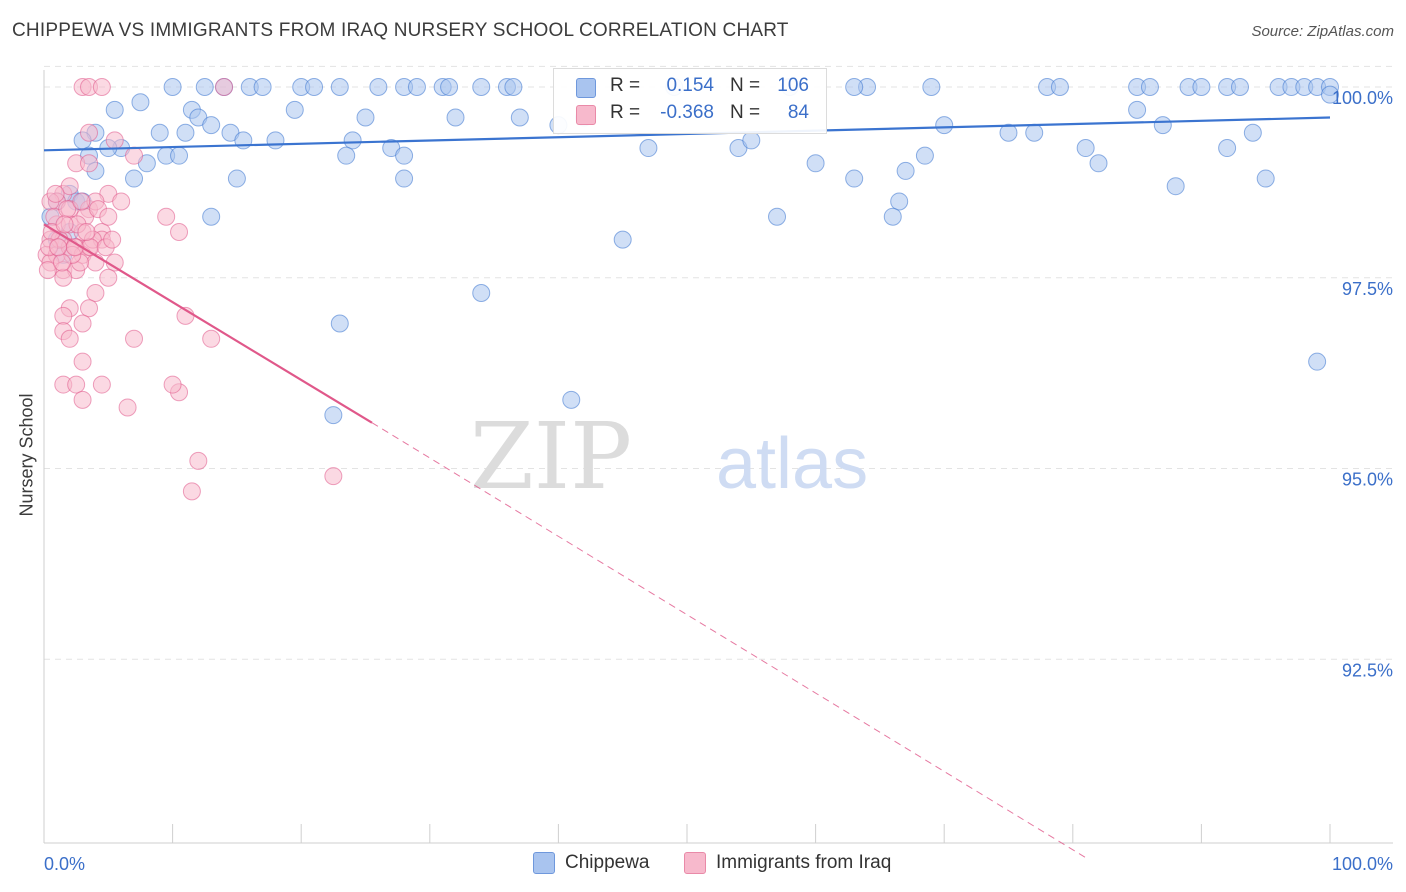 The image size is (1406, 892). I want to click on y-tick-label: 97.5%, so click(1367, 289).